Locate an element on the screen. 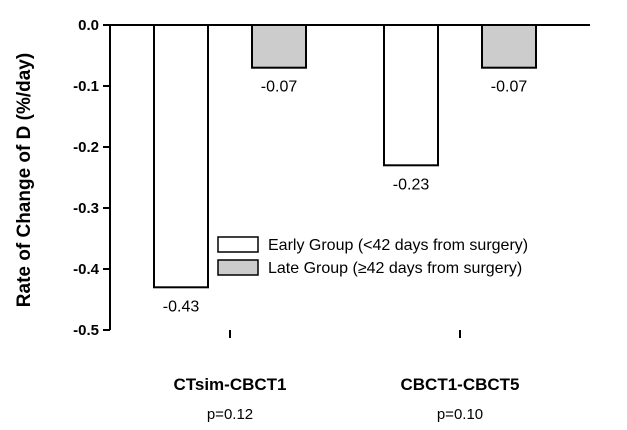 This screenshot has height=430, width=627. p-value-label: p=0.10 is located at coordinates (460, 414).